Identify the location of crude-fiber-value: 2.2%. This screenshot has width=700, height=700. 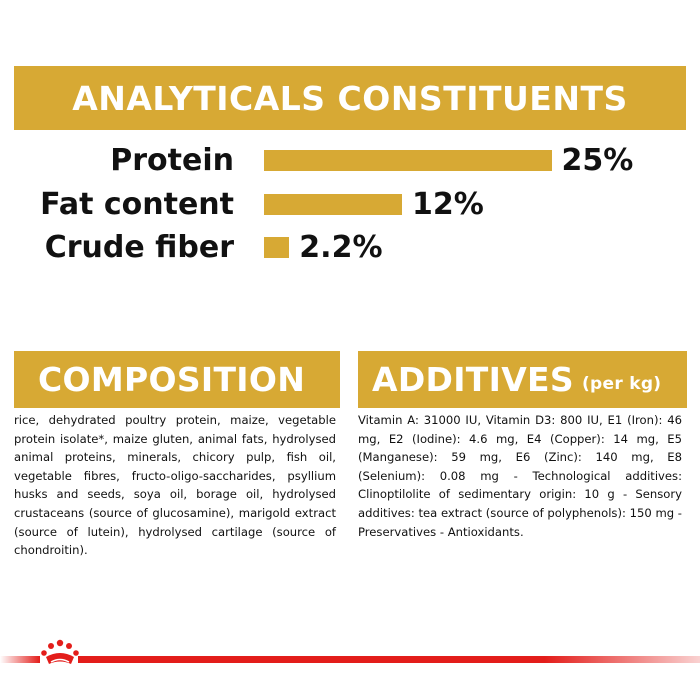
(341, 247).